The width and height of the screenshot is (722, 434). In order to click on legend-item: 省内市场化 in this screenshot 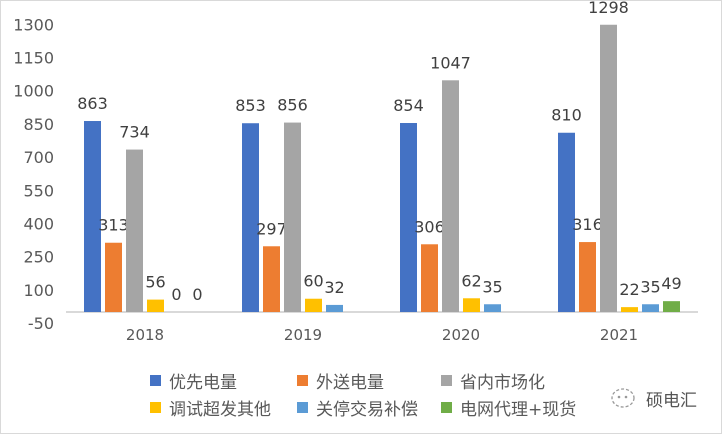, I will do `click(493, 380)`.